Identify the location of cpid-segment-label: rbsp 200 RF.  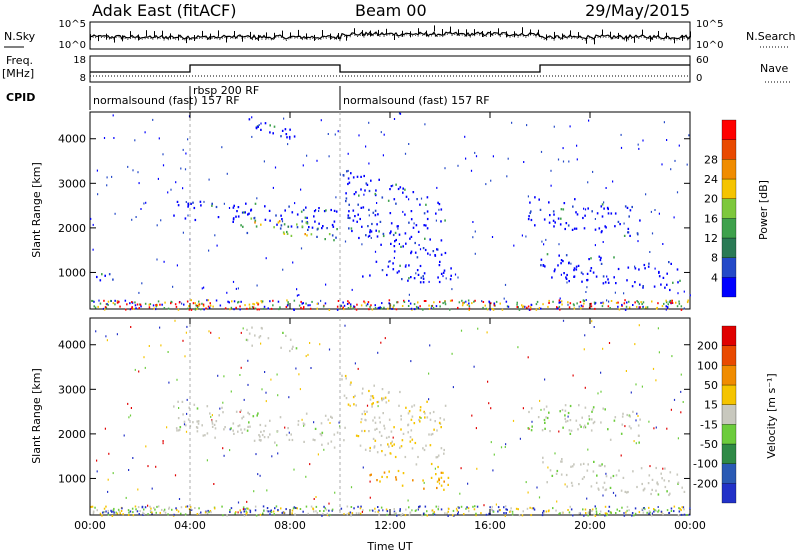
(226, 90).